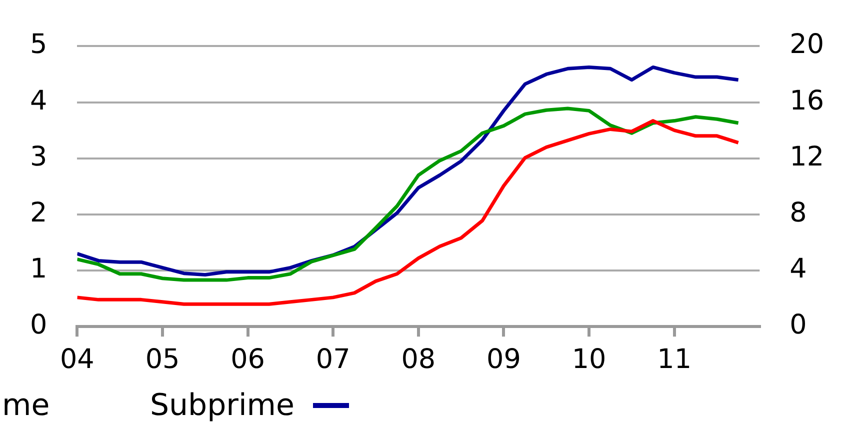  Describe the element at coordinates (798, 325) in the screenshot. I see `y2-tick-label: 0` at that location.